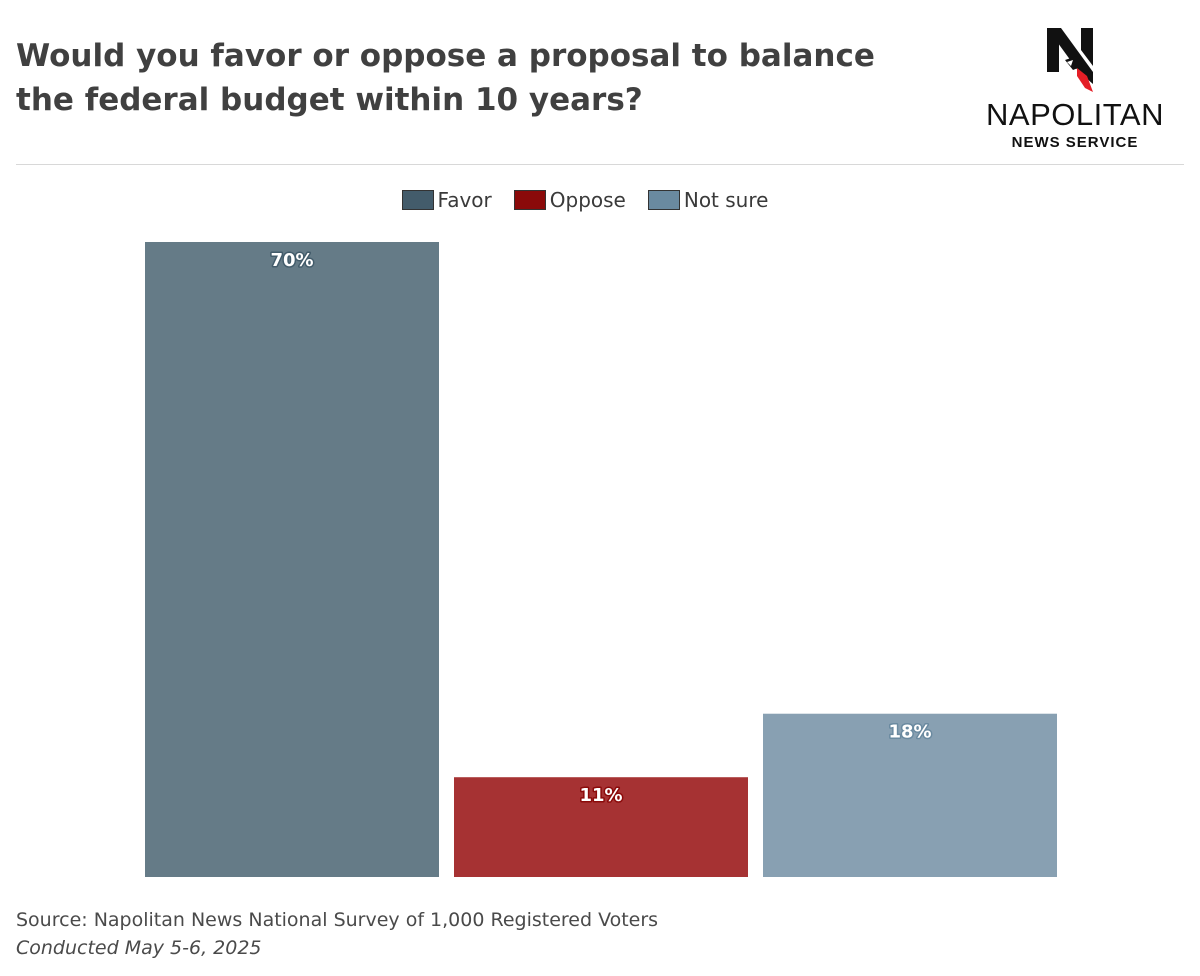  What do you see at coordinates (600, 164) in the screenshot?
I see `header-divider` at bounding box center [600, 164].